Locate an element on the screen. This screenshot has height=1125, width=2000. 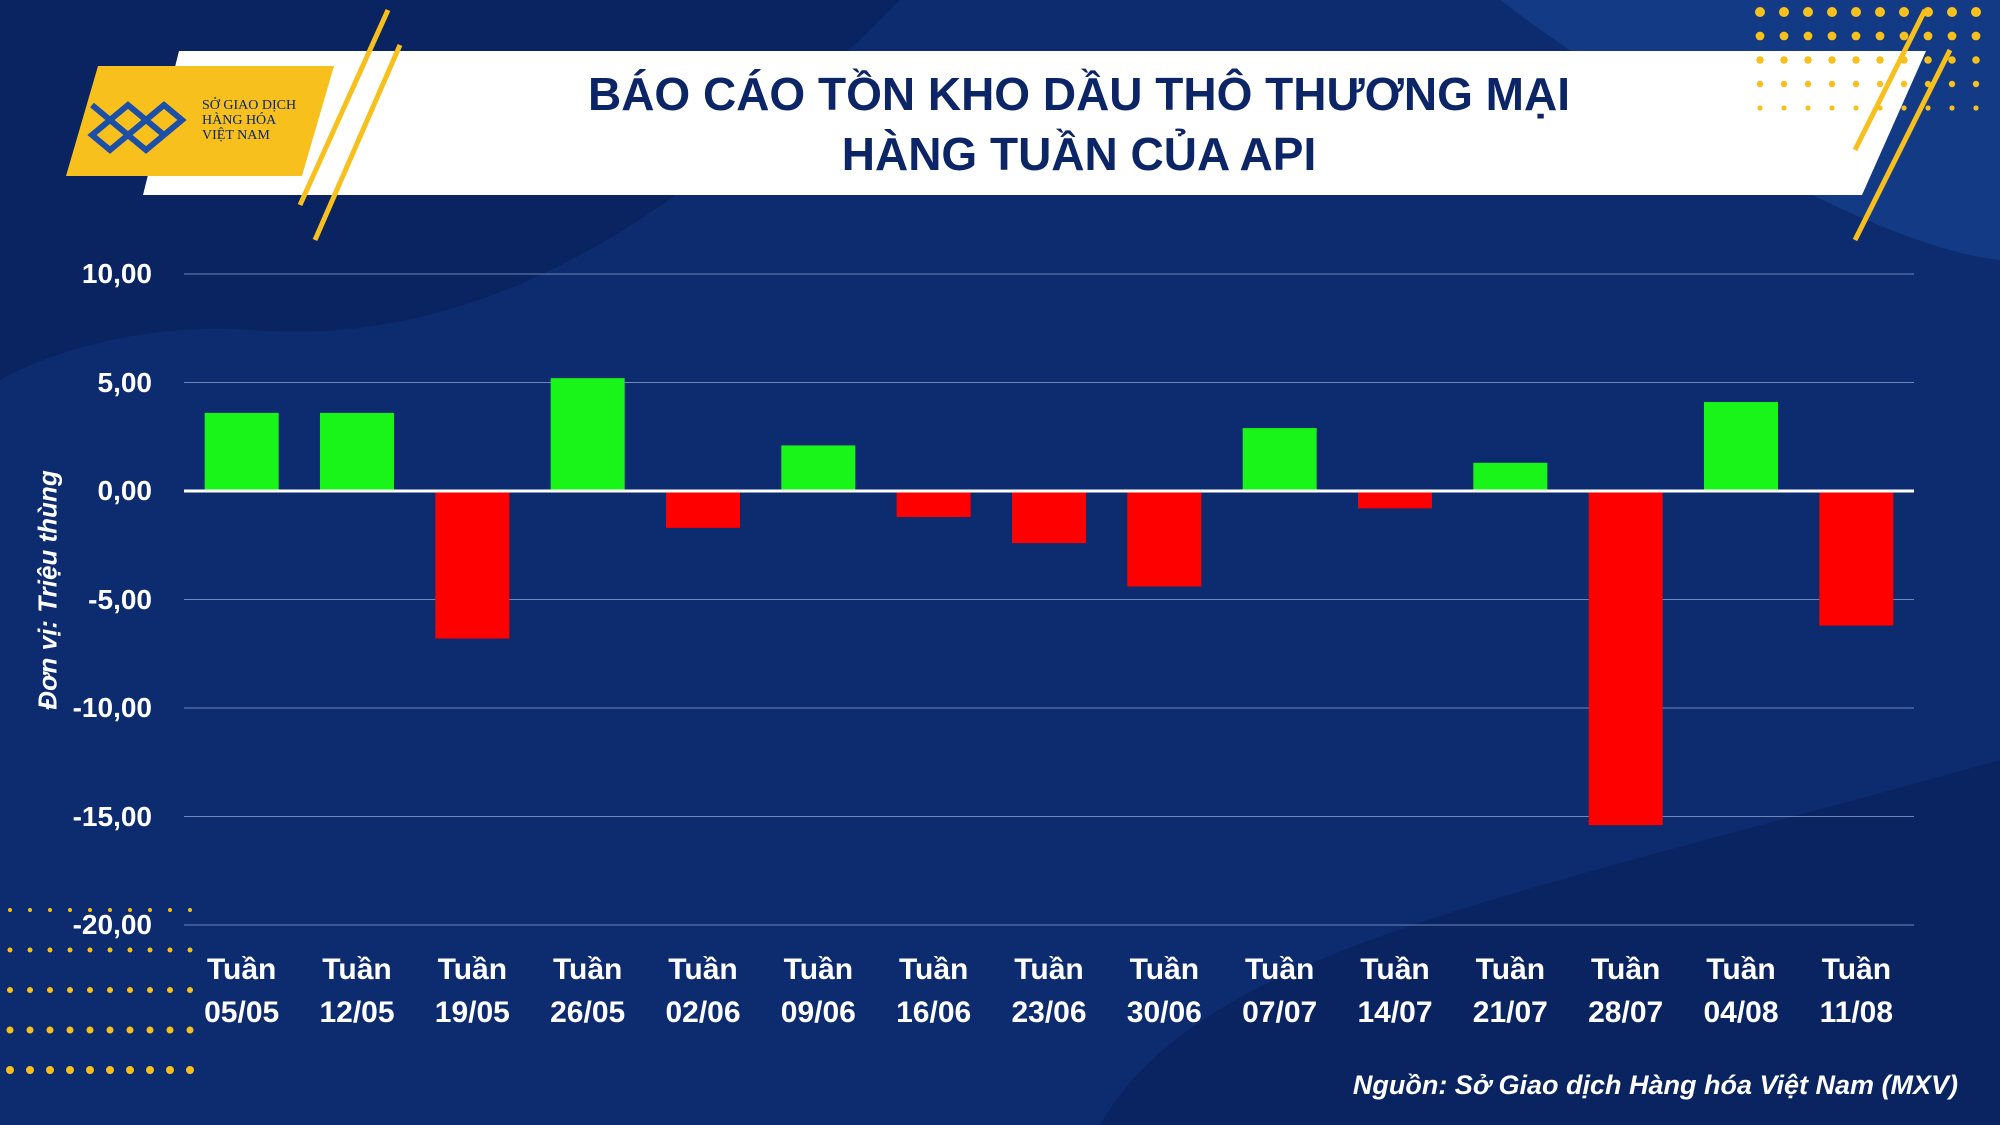
x-tick-label: Tuần 14/07 is located at coordinates (1395, 991).